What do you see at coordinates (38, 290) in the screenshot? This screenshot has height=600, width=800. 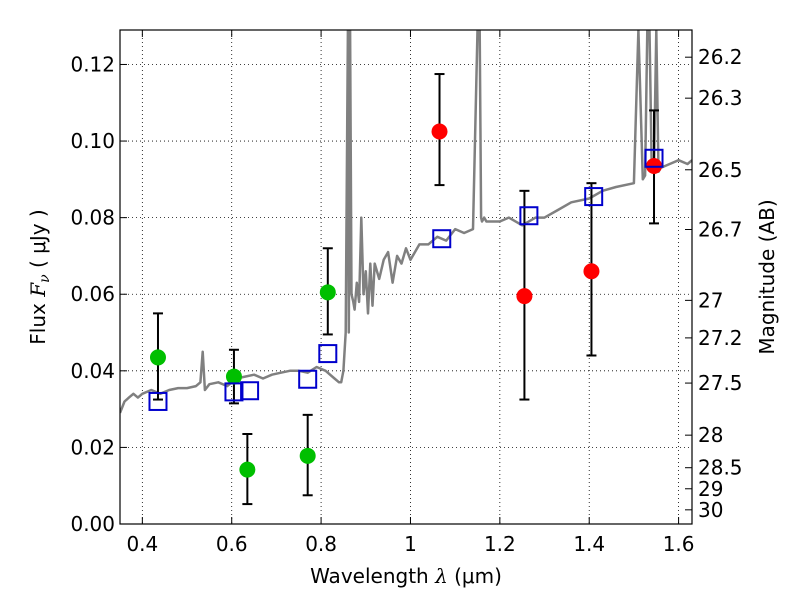 I see `y-axis-label-symbol: F` at bounding box center [38, 290].